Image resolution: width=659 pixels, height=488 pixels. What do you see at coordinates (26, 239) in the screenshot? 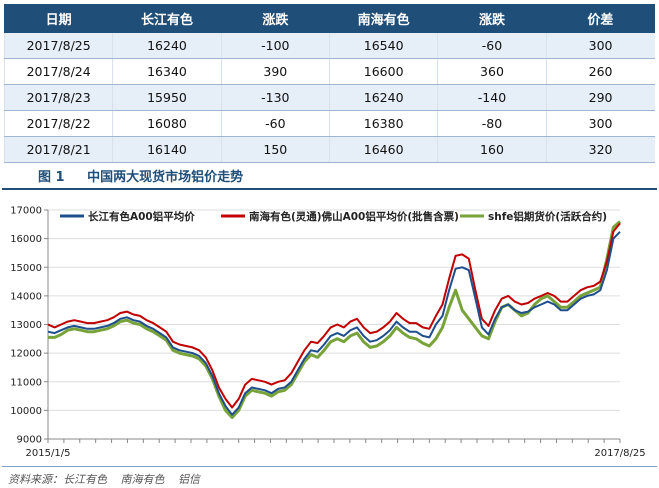
I see `y-tick-label: 16000` at bounding box center [26, 239].